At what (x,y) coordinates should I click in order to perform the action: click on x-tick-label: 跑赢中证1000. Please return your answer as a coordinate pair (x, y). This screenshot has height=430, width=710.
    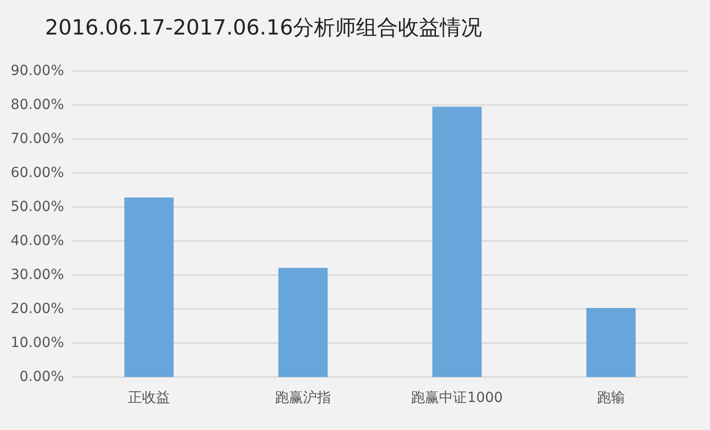
    Looking at the image, I should click on (457, 398).